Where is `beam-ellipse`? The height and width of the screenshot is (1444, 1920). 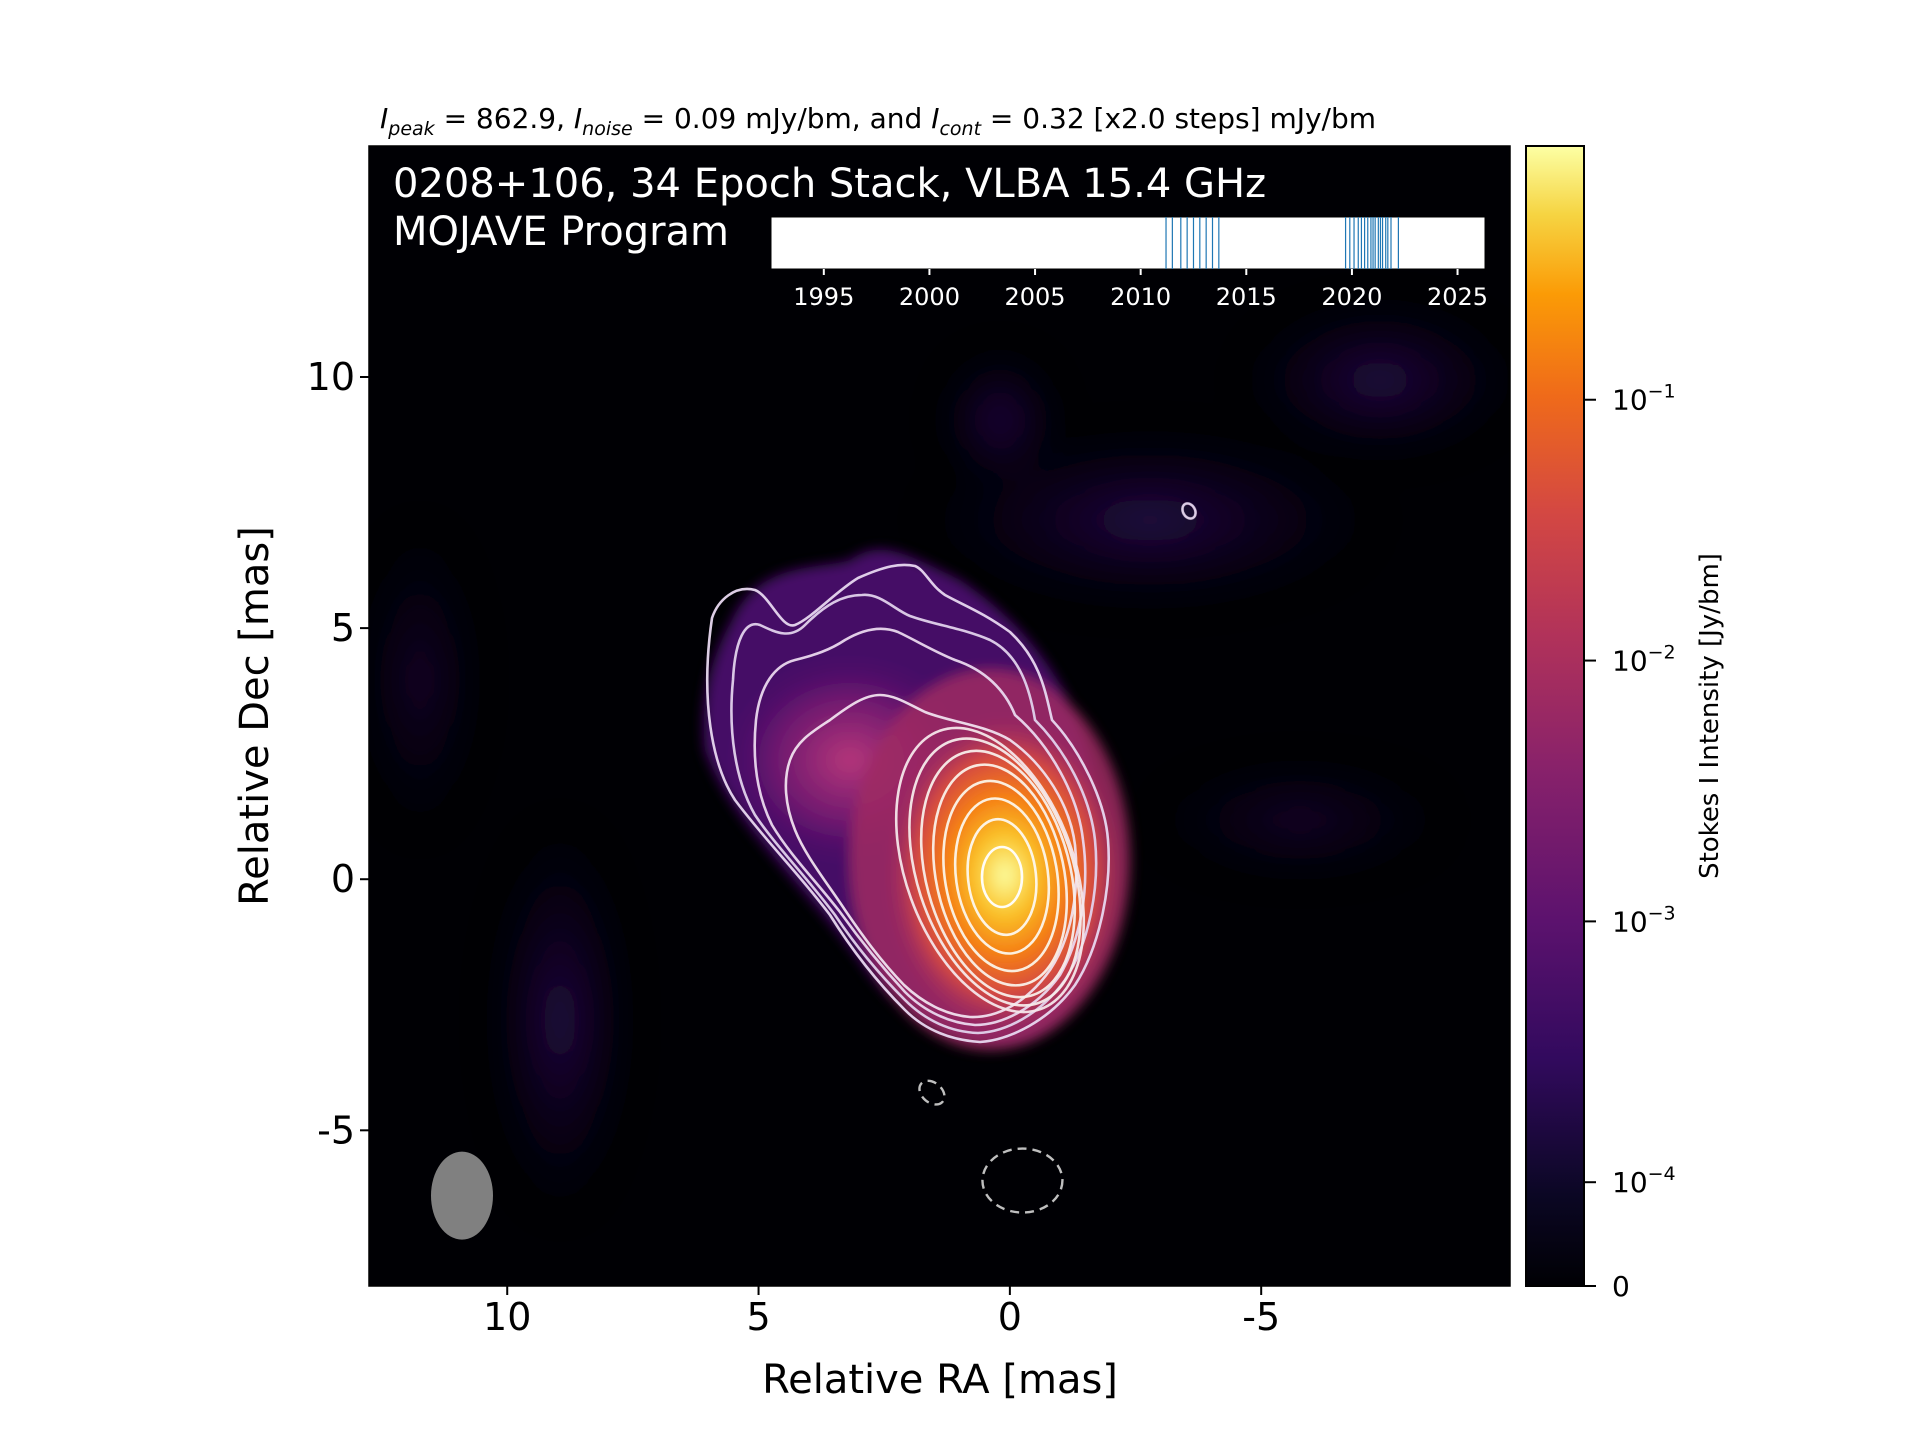 beam-ellipse is located at coordinates (461, 1195).